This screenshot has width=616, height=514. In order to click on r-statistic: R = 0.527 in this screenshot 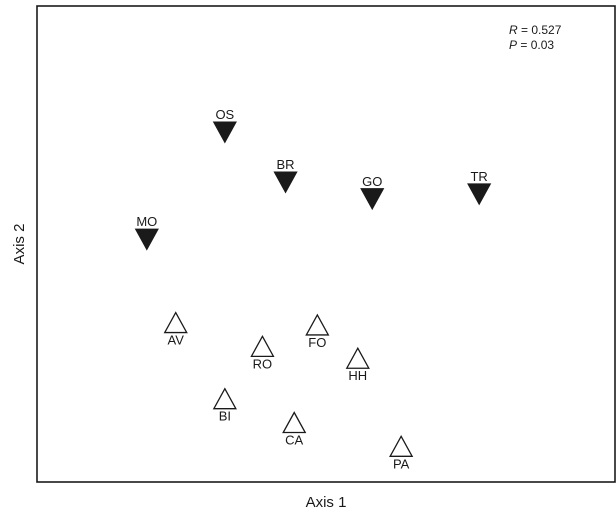, I will do `click(535, 30)`.